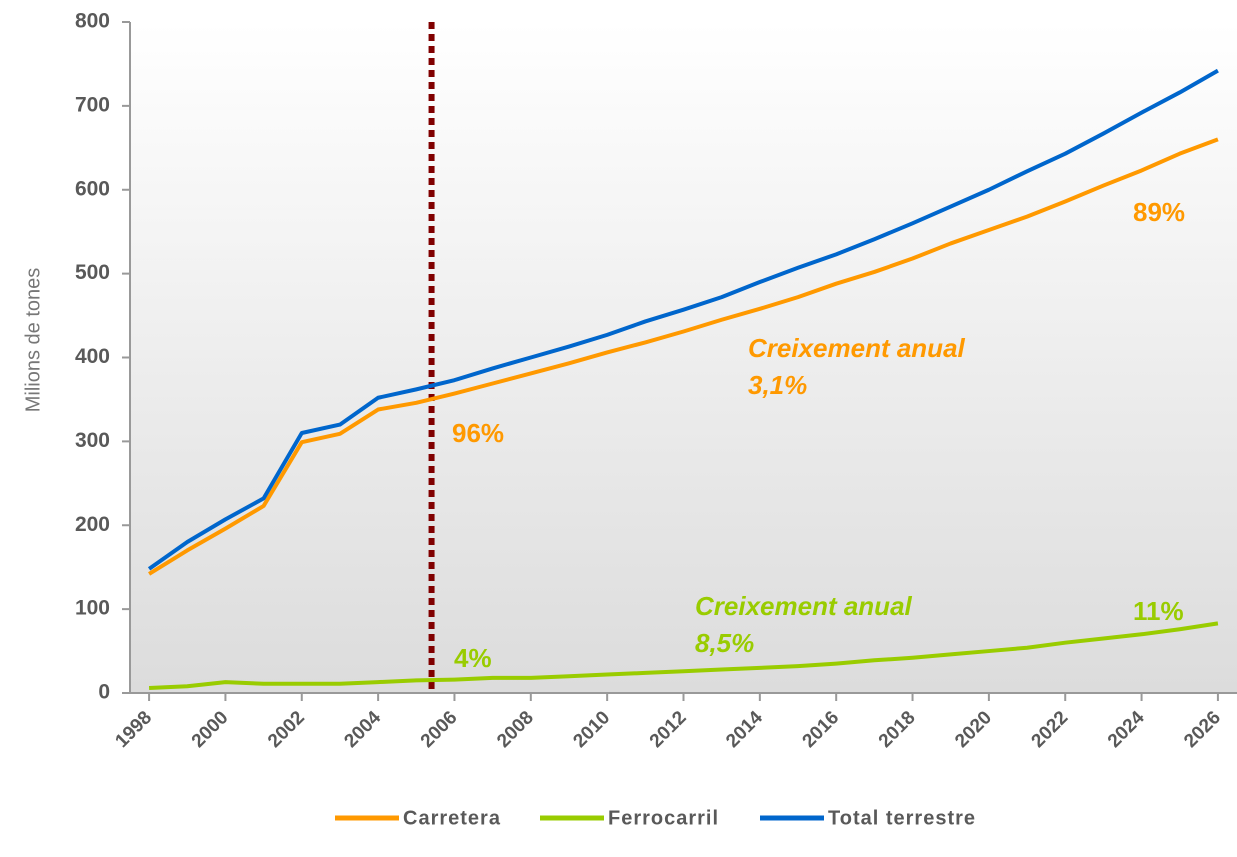 The height and width of the screenshot is (857, 1237). Describe the element at coordinates (133, 729) in the screenshot. I see `x-tick-label: 1998` at that location.